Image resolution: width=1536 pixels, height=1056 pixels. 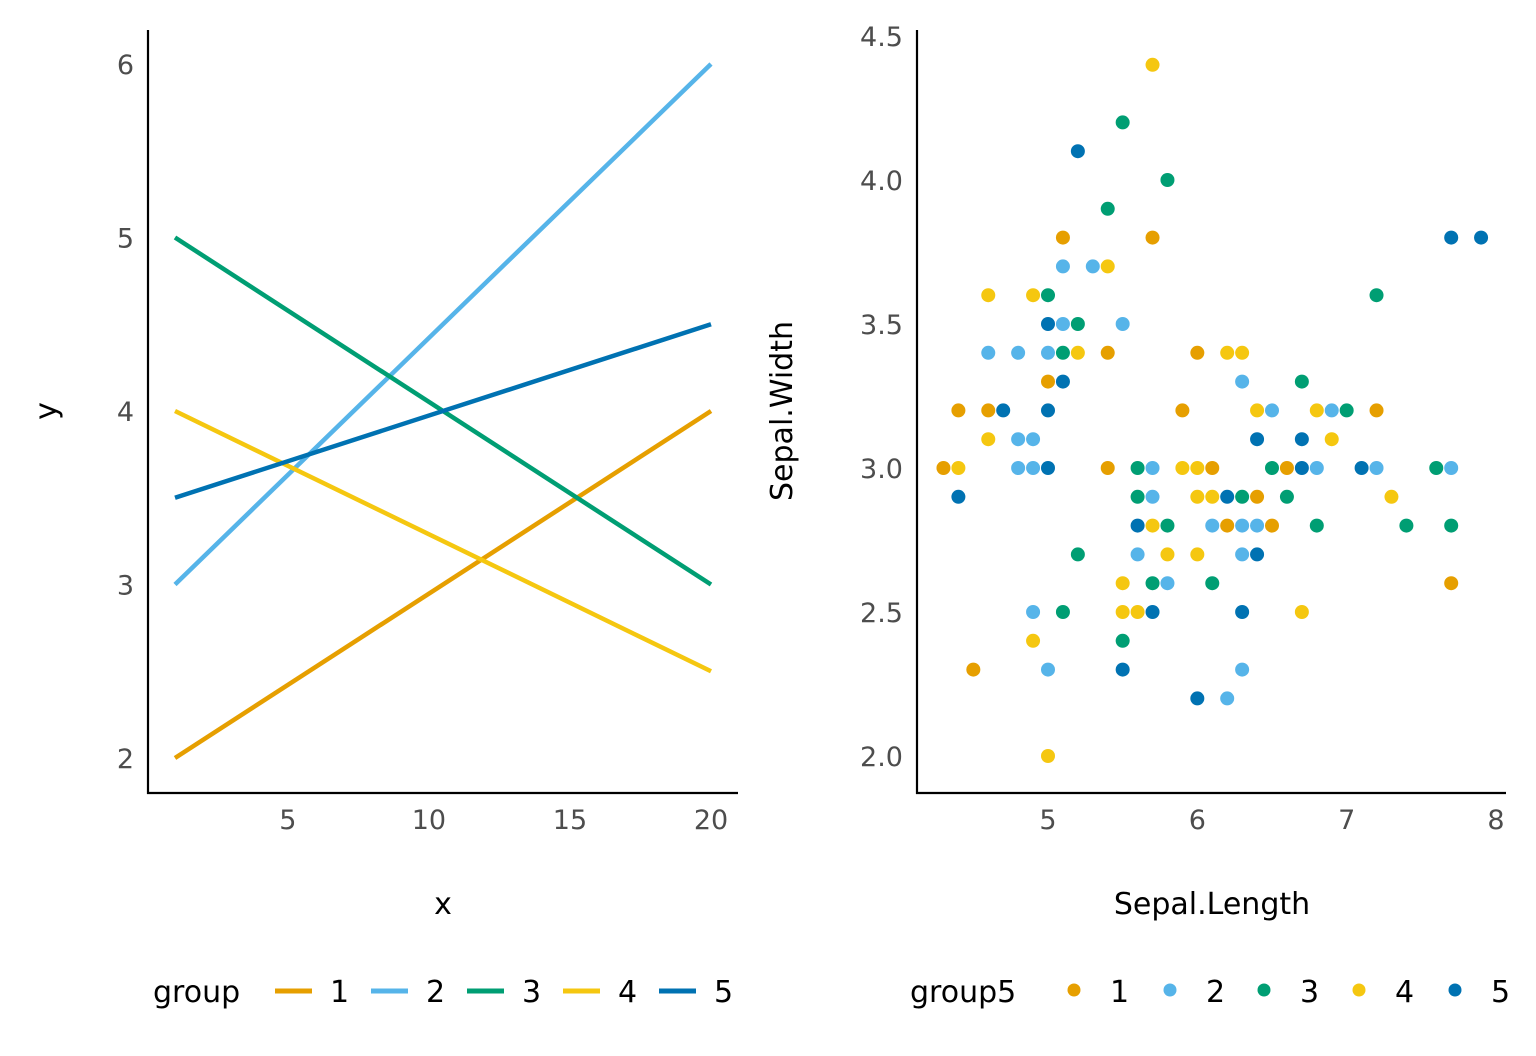 What do you see at coordinates (503, 820) in the screenshot?
I see `x-tick-labels: 5 10 15 20` at bounding box center [503, 820].